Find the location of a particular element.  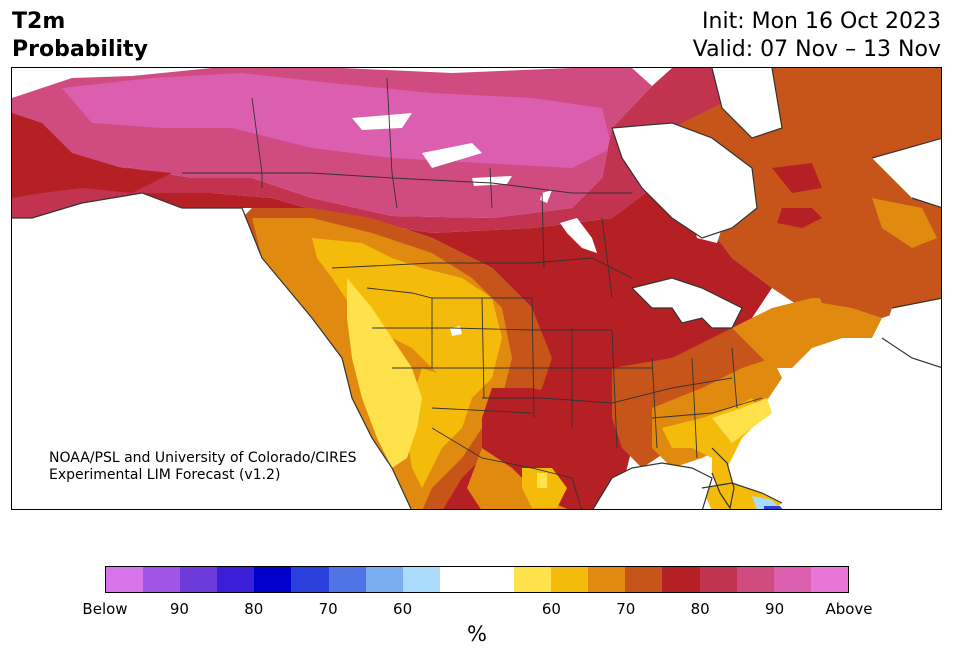

colorbar-tick-label: Below is located at coordinates (105, 609).